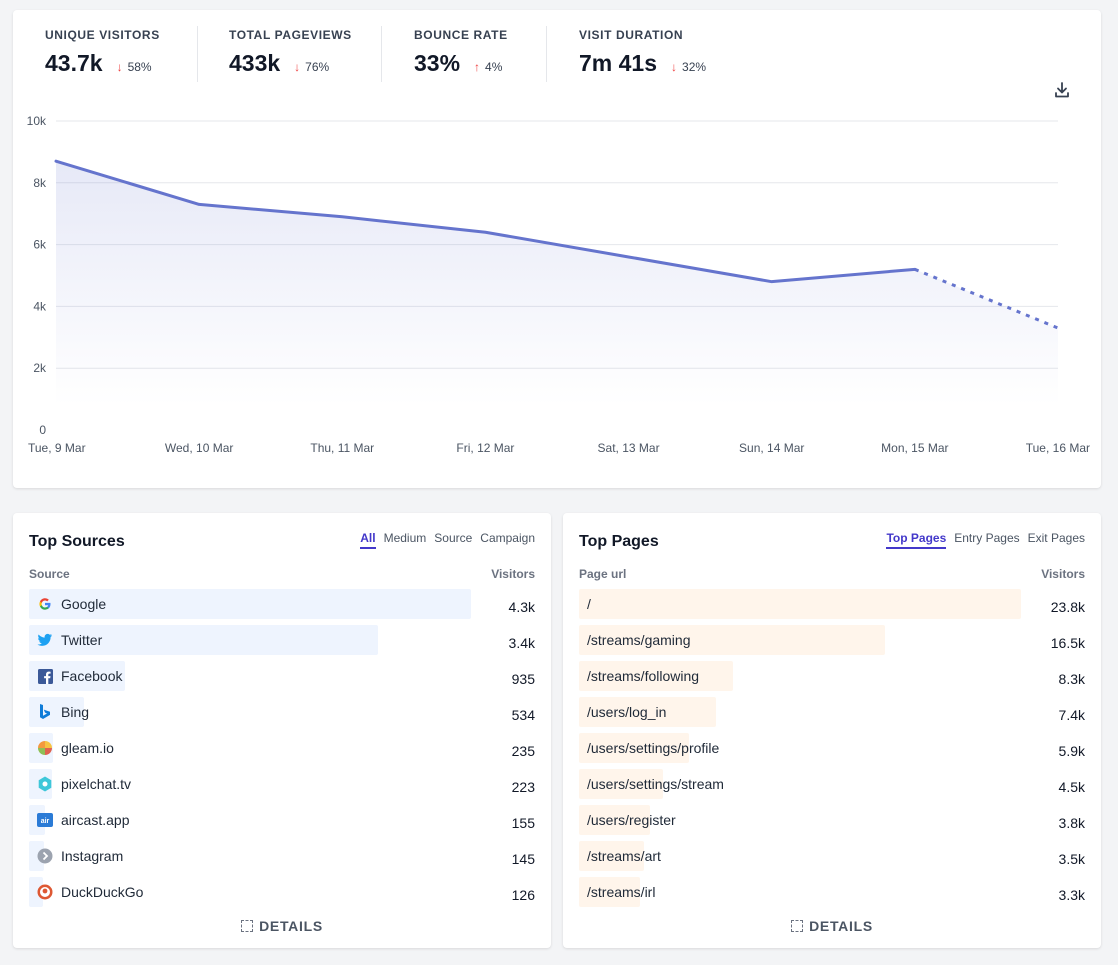 Image resolution: width=1118 pixels, height=965 pixels. I want to click on row-label-text: Facebook, so click(92, 676).